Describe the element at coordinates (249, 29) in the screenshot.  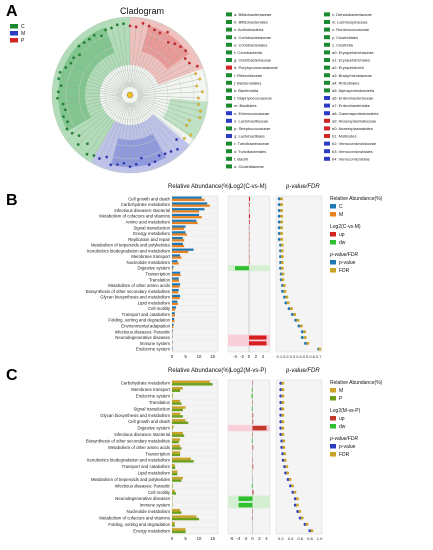
I see `taxa-label: c: Actinobacteria` at that location.